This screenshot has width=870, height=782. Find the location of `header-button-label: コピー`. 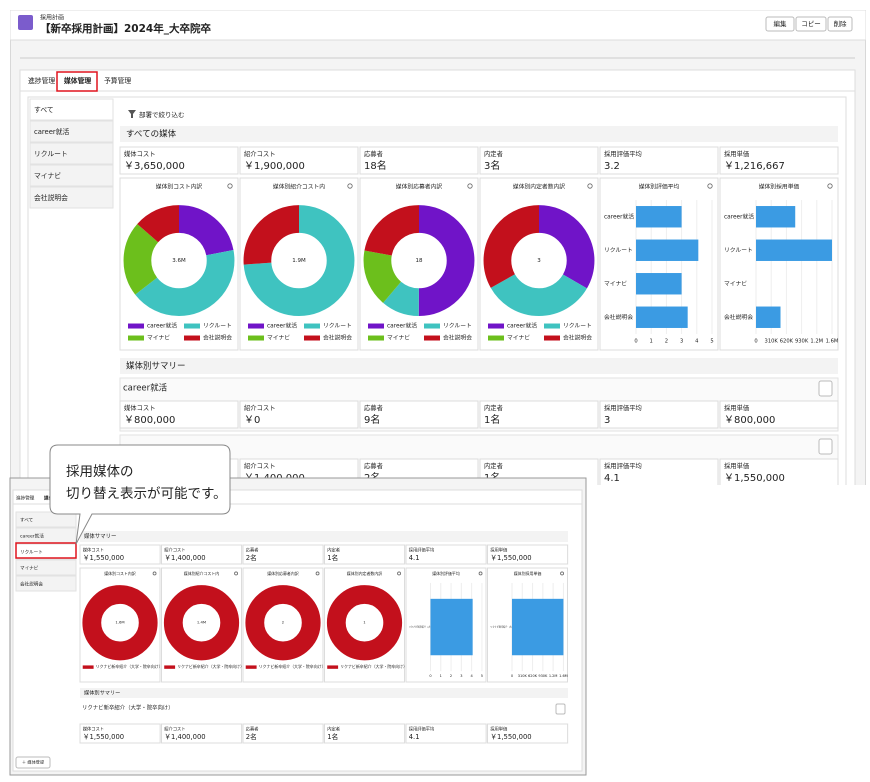

header-button-label: コピー is located at coordinates (811, 24).